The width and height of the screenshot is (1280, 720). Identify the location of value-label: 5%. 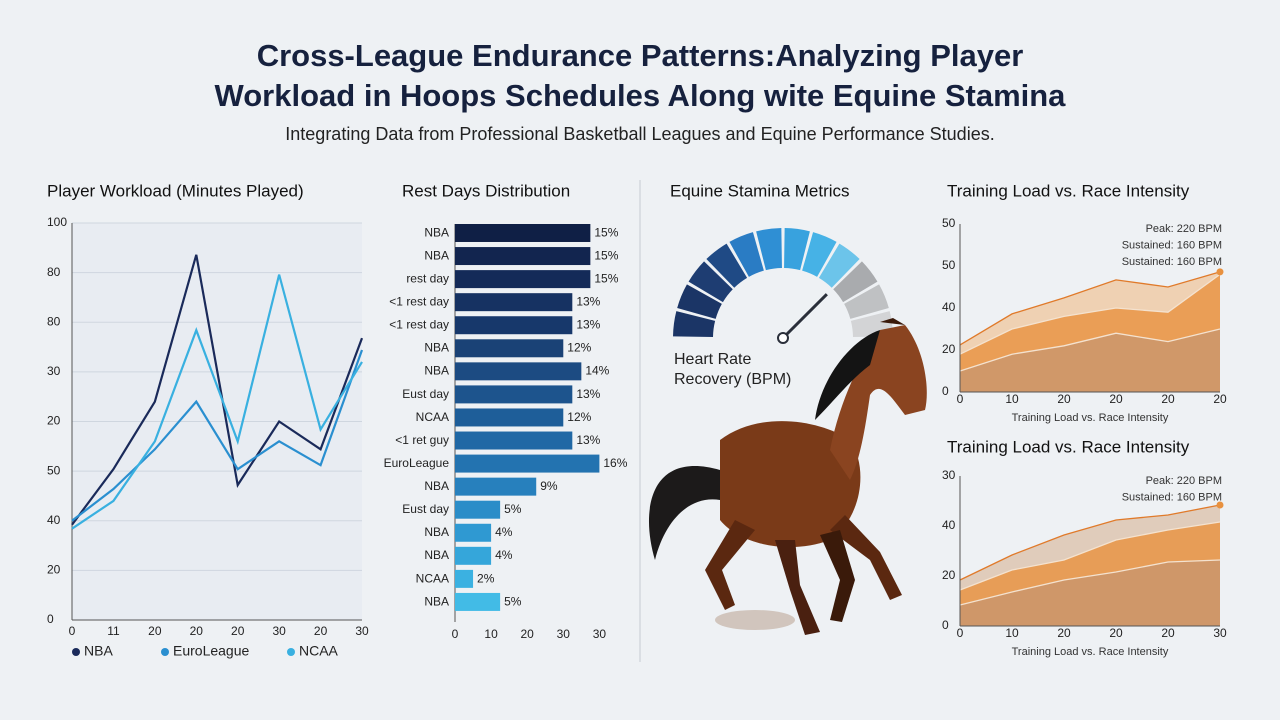
(513, 601).